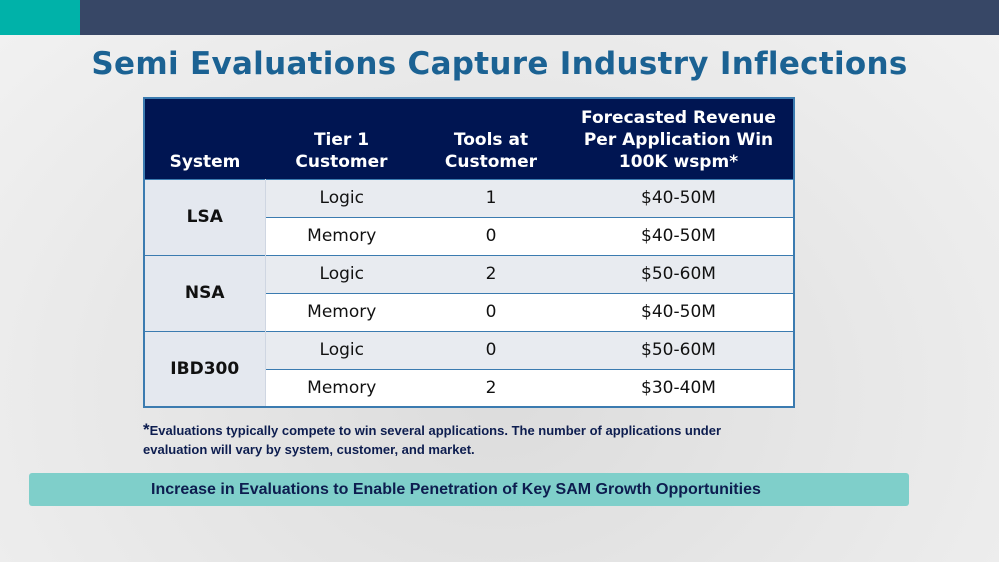  I want to click on tools-cell: 1, so click(491, 197).